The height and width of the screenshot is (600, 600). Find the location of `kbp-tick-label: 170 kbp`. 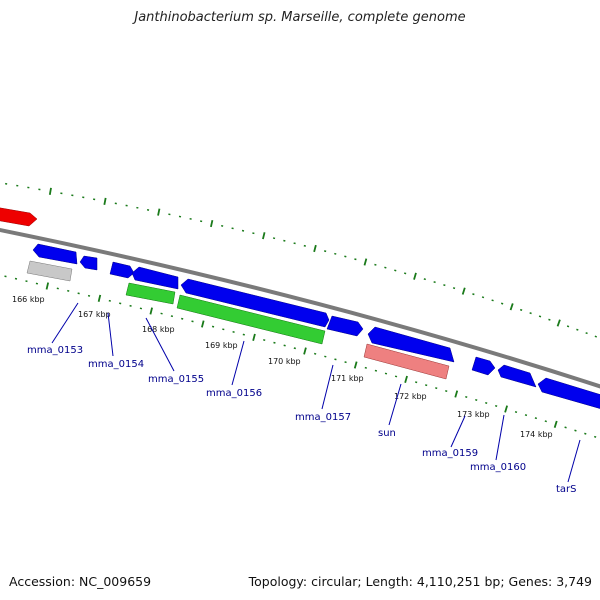

kbp-tick-label: 170 kbp is located at coordinates (284, 361).